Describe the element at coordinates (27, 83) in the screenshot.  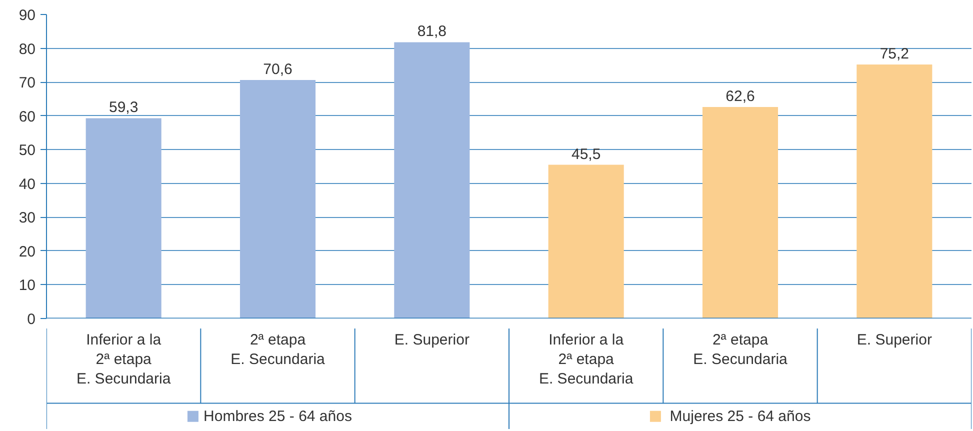
I see `y-tick-label: 70` at that location.